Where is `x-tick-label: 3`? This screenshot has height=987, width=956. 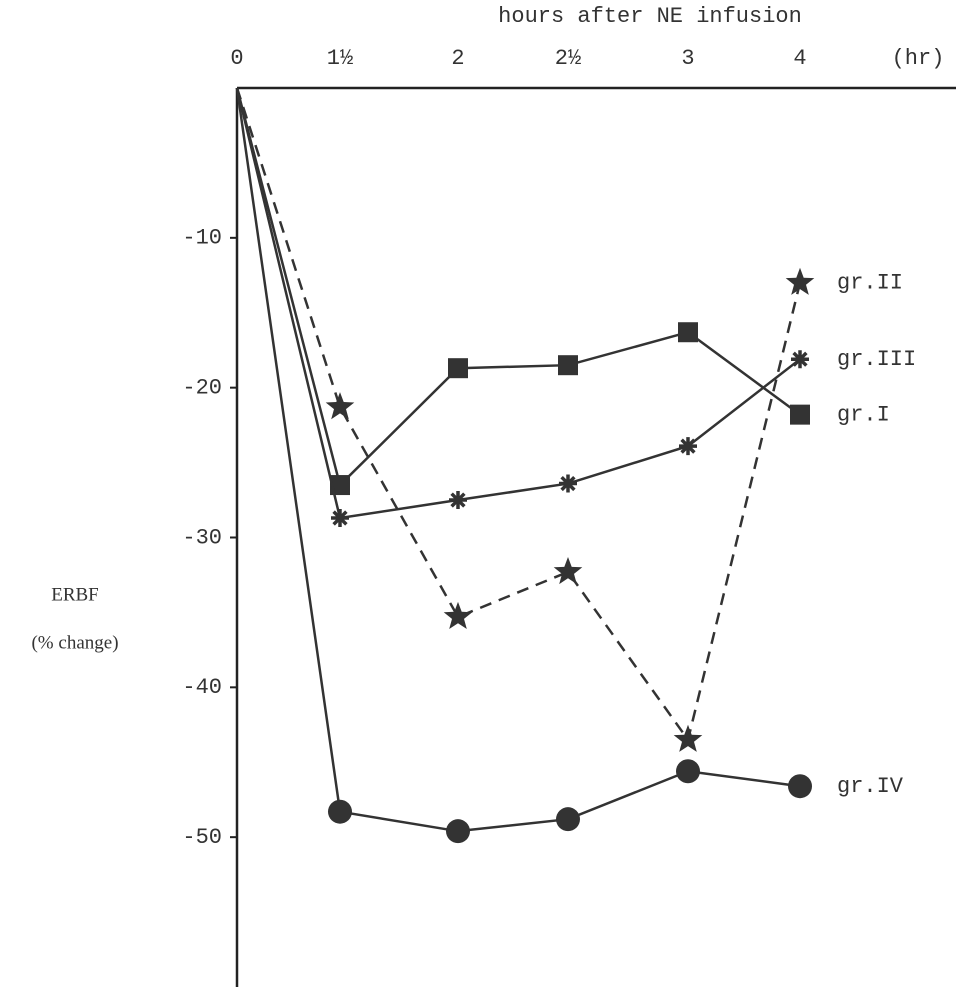
x-tick-label: 3 is located at coordinates (687, 58).